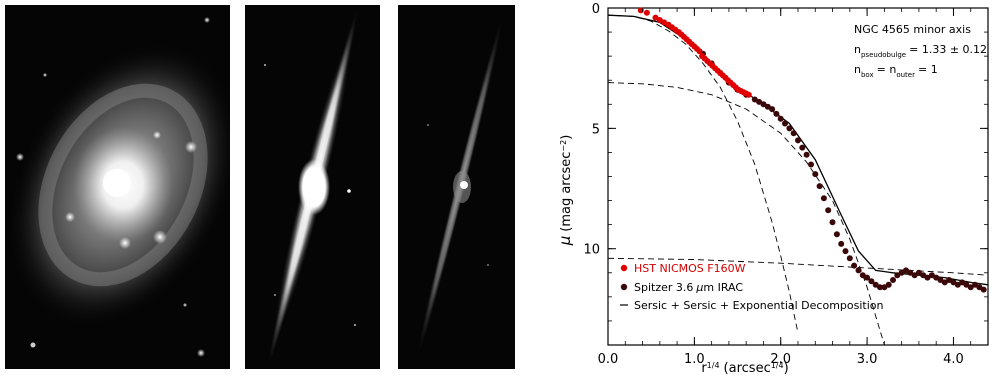 Image resolution: width=992 pixels, height=379 pixels. I want to click on x-tick-label: 0.0, so click(608, 359).